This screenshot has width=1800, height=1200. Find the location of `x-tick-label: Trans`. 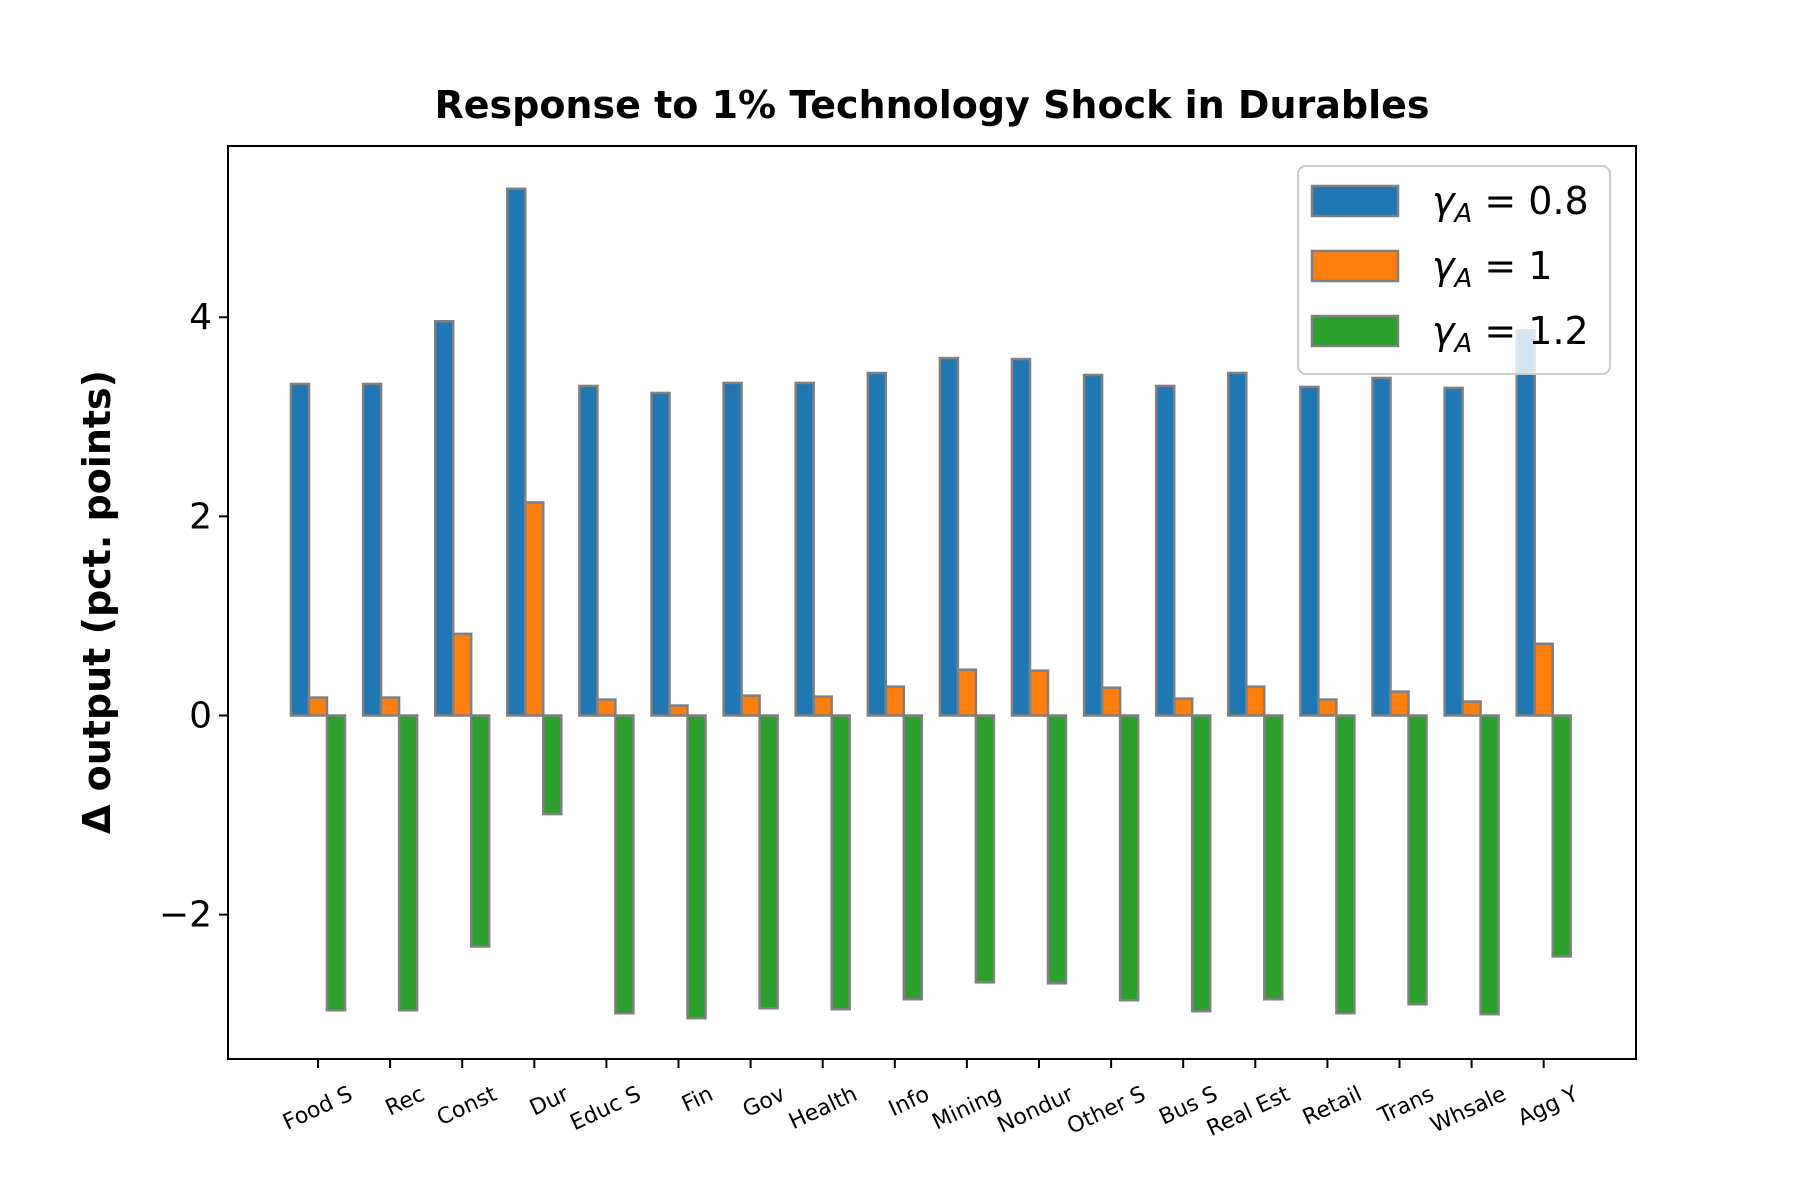

x-tick-label: Trans is located at coordinates (1406, 1106).